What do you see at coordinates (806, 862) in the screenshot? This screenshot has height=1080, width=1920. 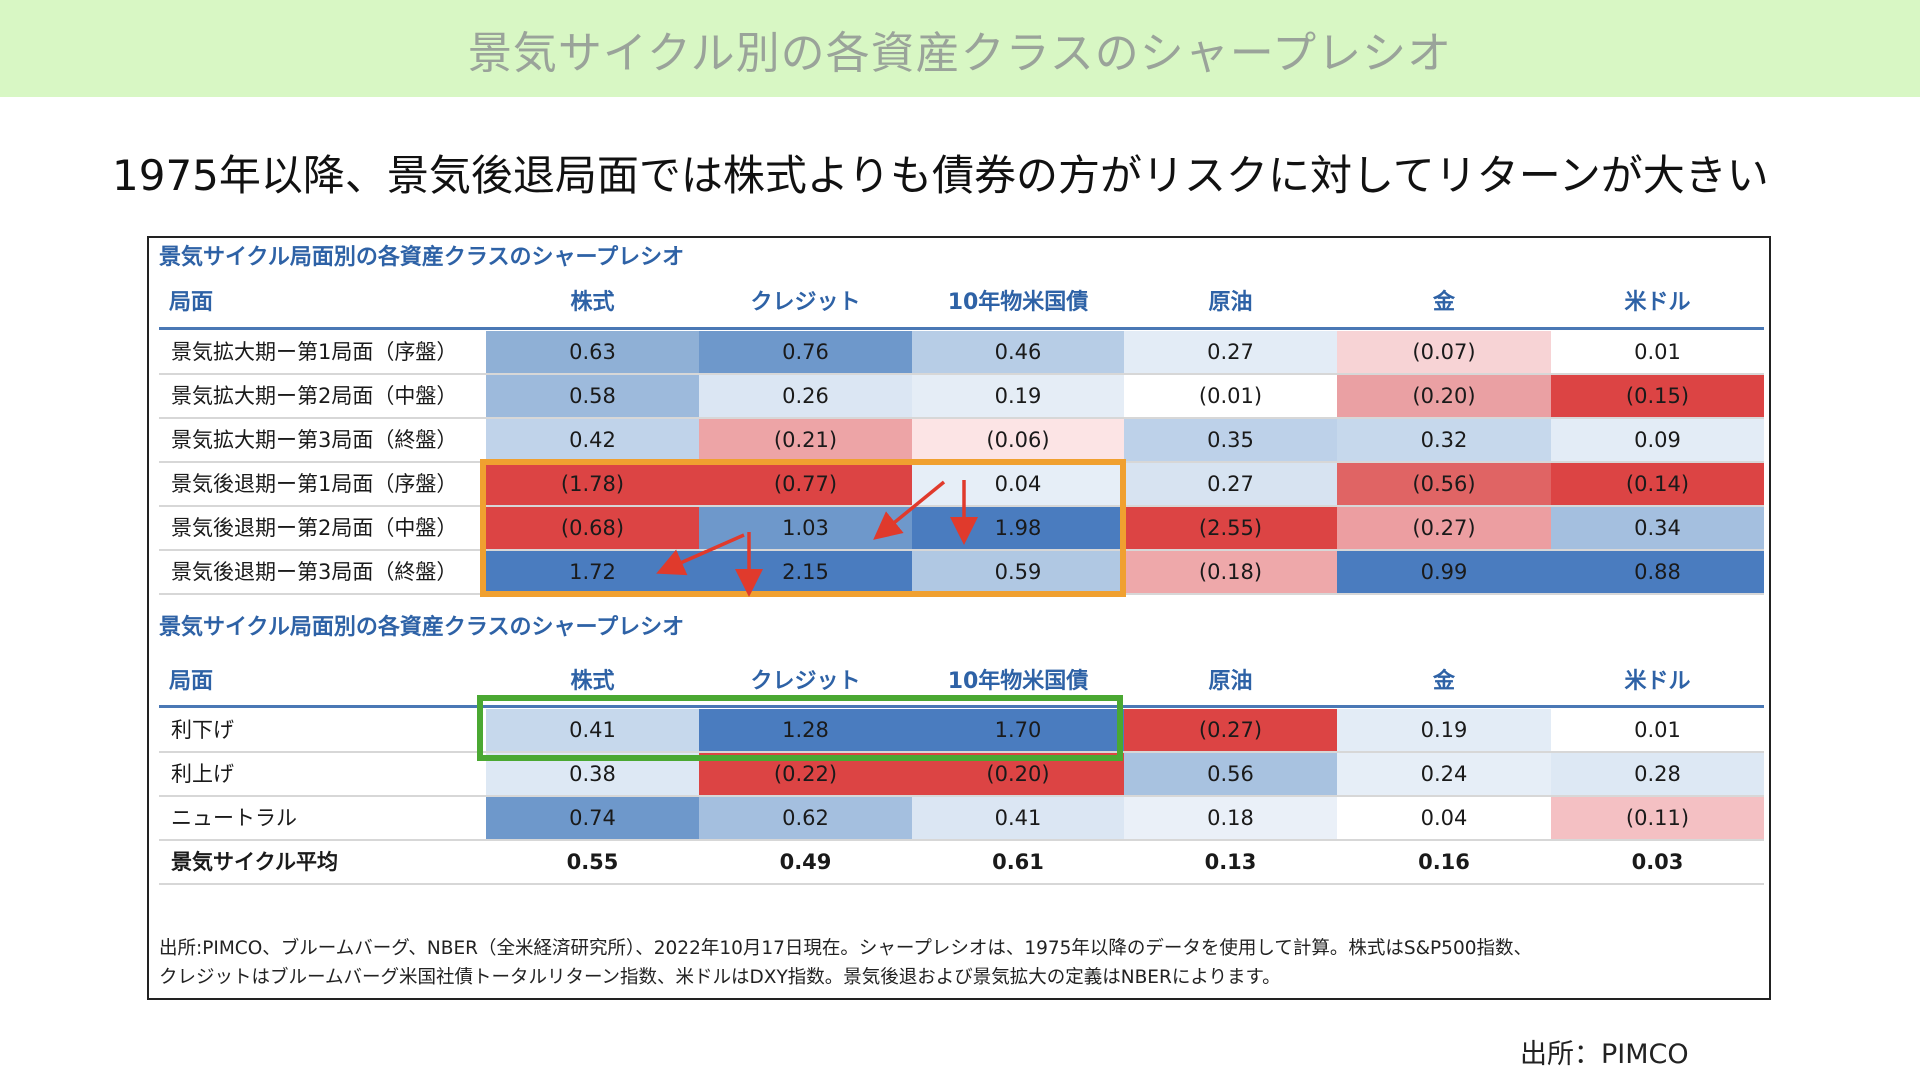 I see `cell-value: 0.49` at bounding box center [806, 862].